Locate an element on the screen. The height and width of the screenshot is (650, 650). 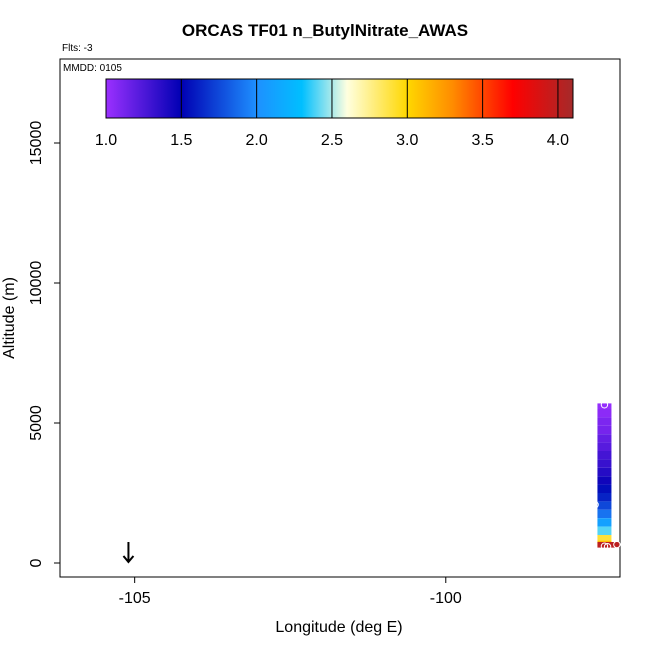
colorbar-tick-label: 2.0 is located at coordinates (257, 140).